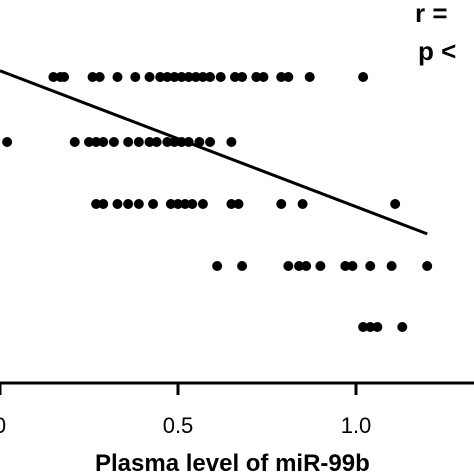  Describe the element at coordinates (232, 462) in the screenshot. I see `x-axis-title: Plasma level of miR-99b` at that location.